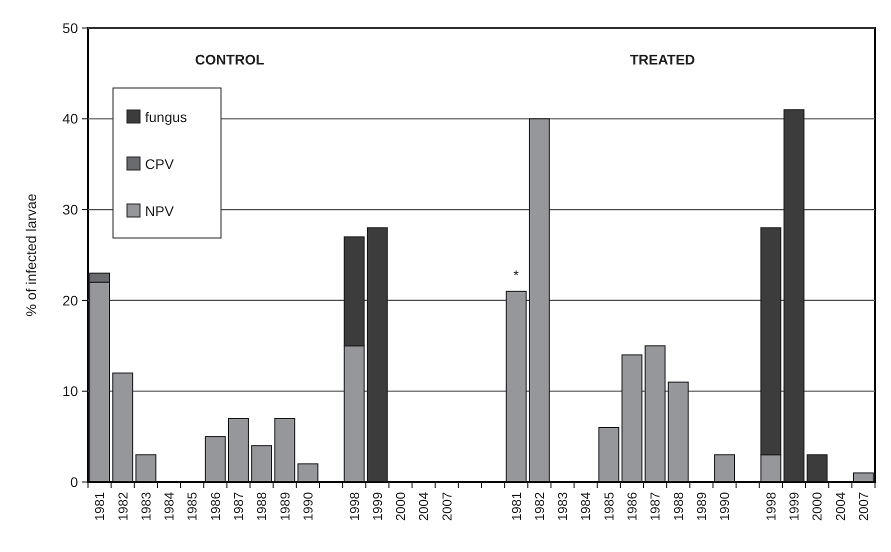  I want to click on legend-label: NPV, so click(159, 210).